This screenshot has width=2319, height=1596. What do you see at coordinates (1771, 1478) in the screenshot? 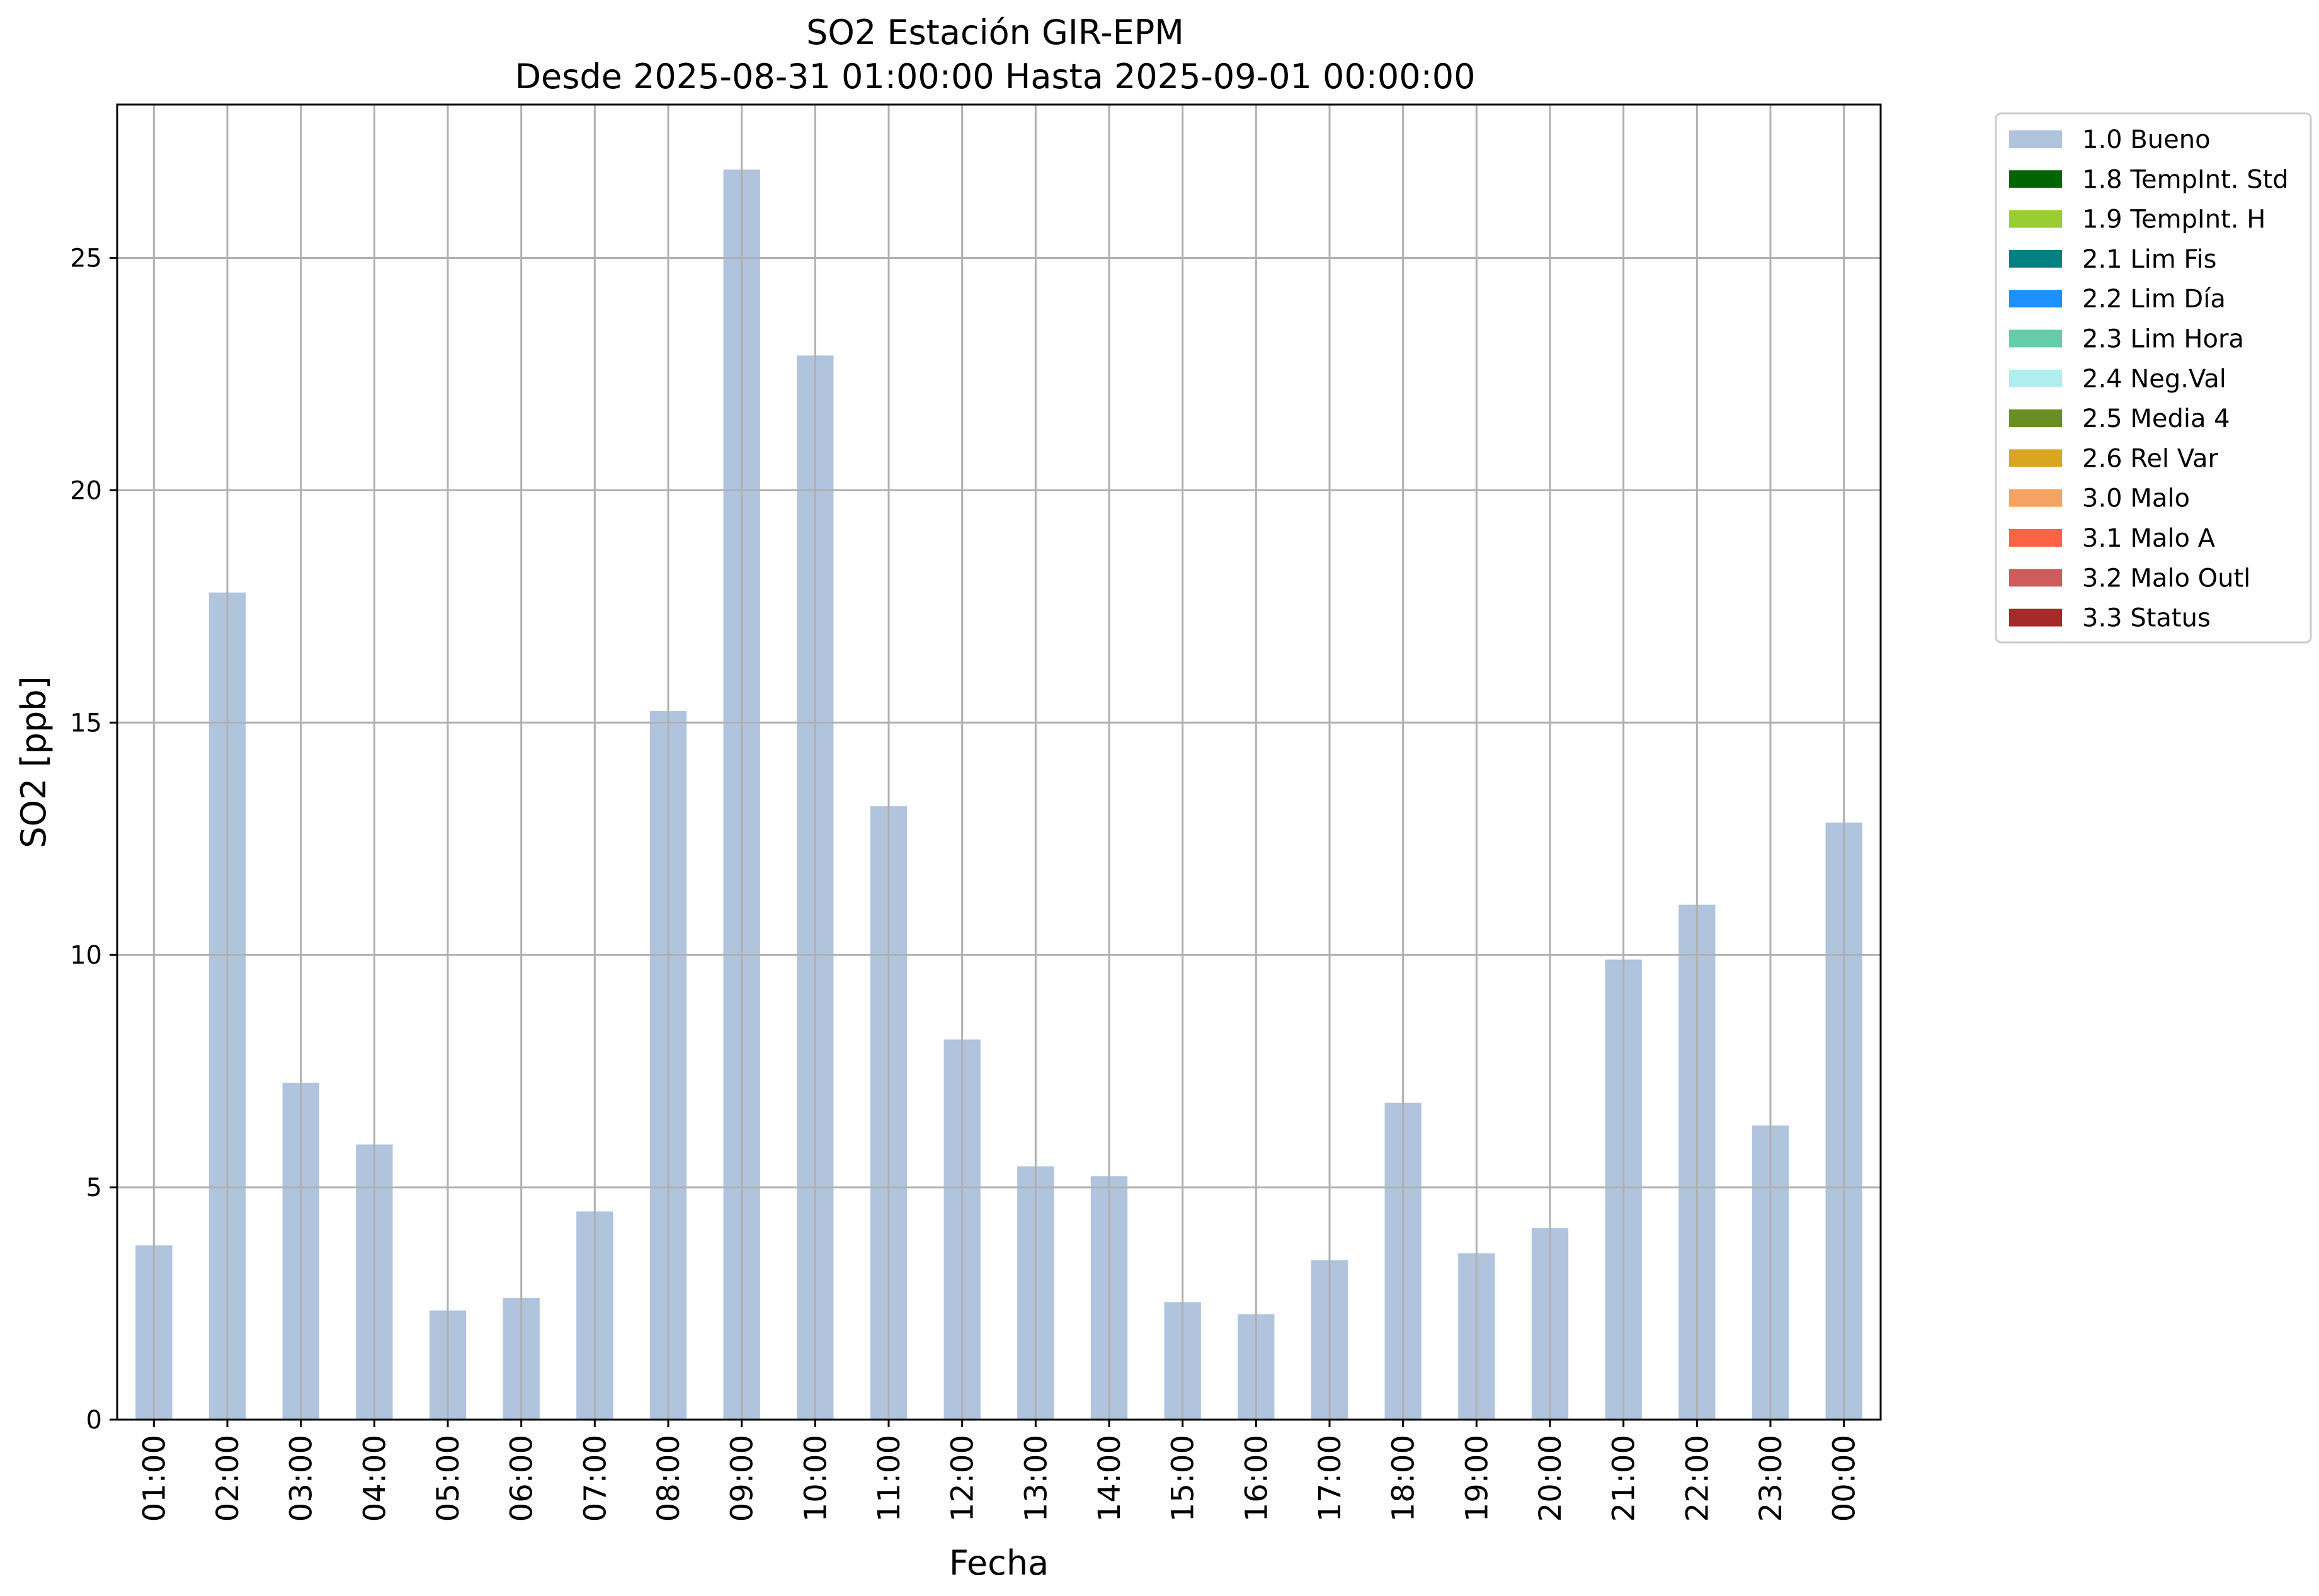
I see `x-tick-label: 23:00` at bounding box center [1771, 1478].